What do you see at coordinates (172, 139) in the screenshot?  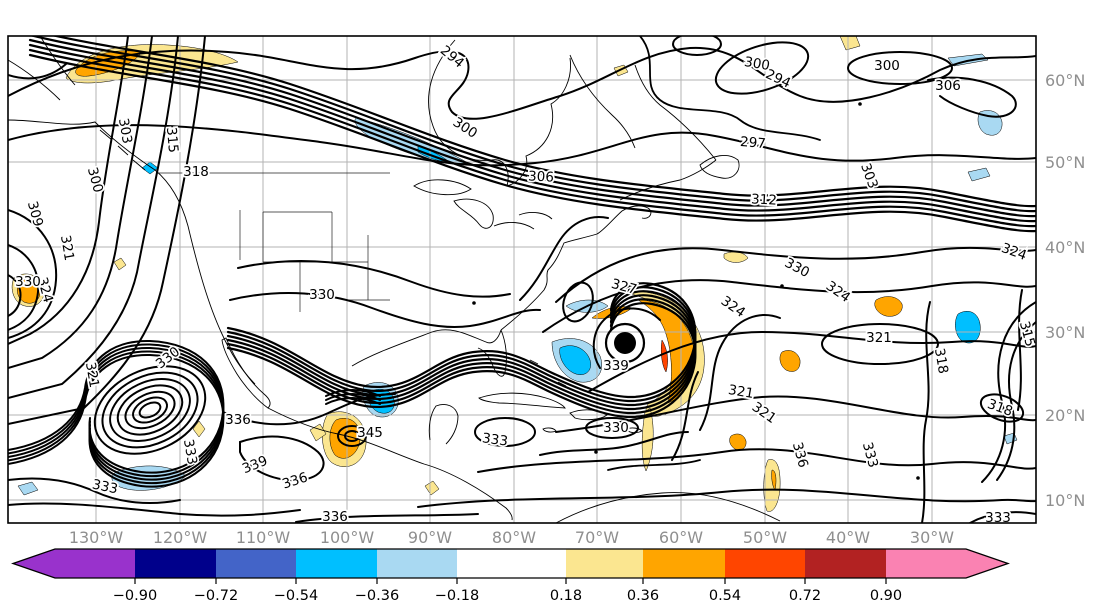 I see `contour-label: 315` at bounding box center [172, 139].